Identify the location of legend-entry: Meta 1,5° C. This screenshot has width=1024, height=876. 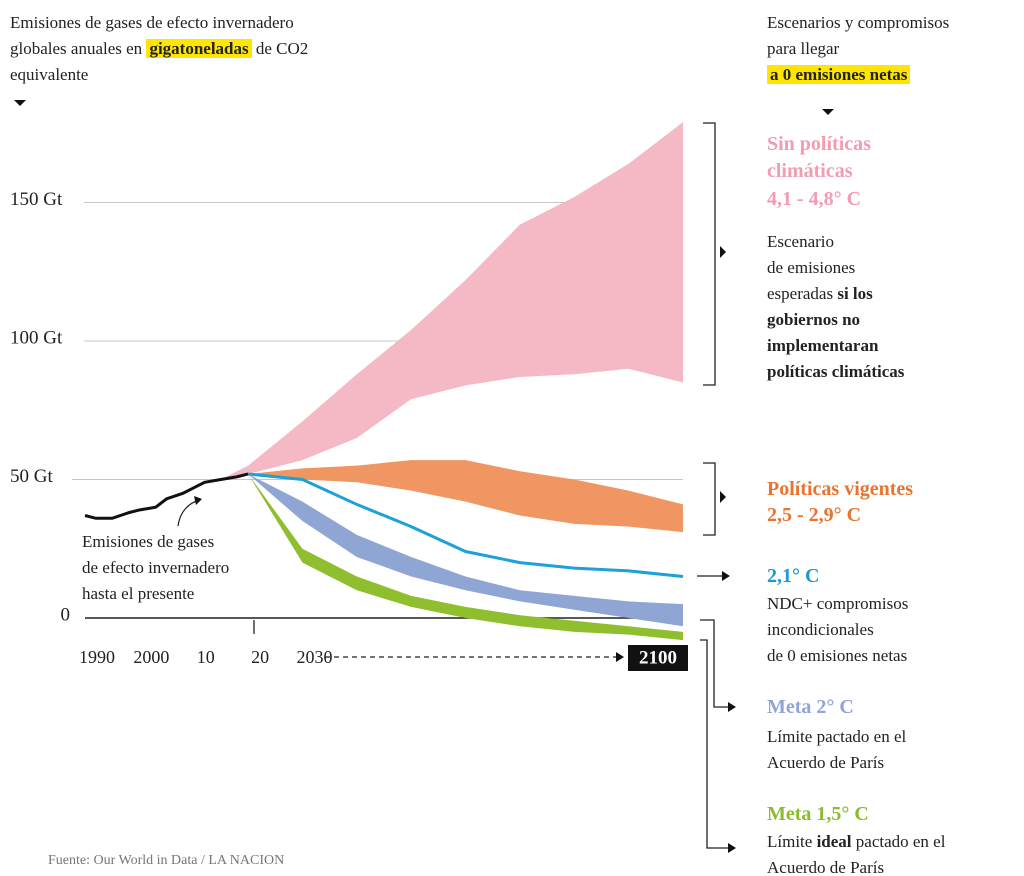
(818, 814).